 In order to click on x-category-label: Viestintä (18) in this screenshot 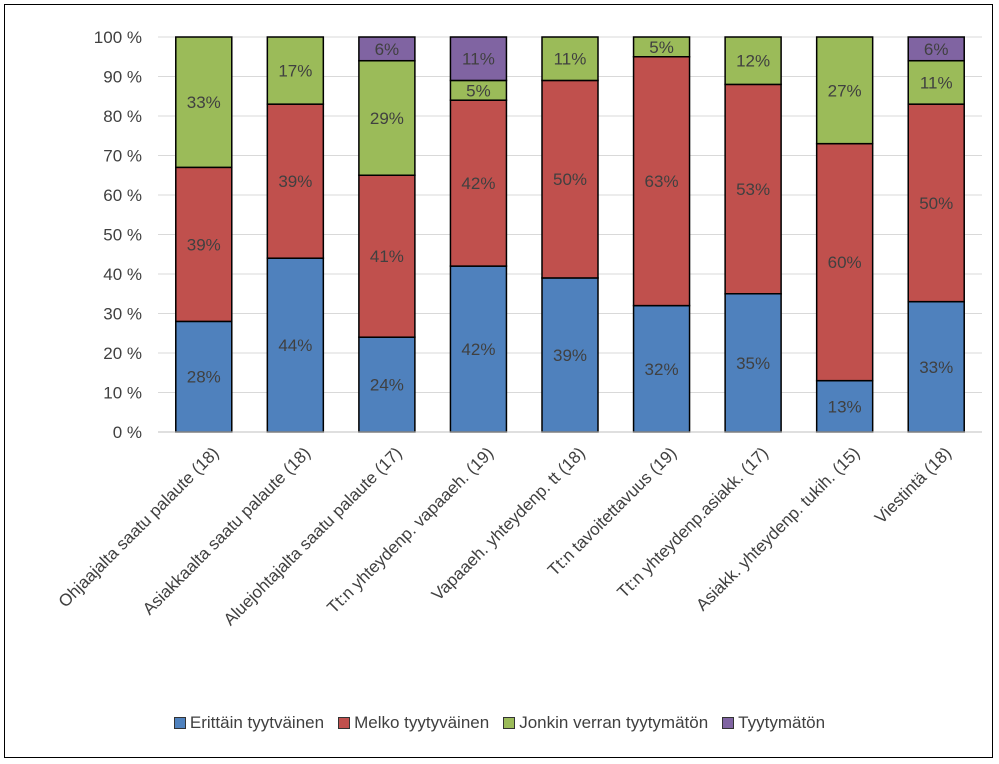, I will do `click(913, 485)`.